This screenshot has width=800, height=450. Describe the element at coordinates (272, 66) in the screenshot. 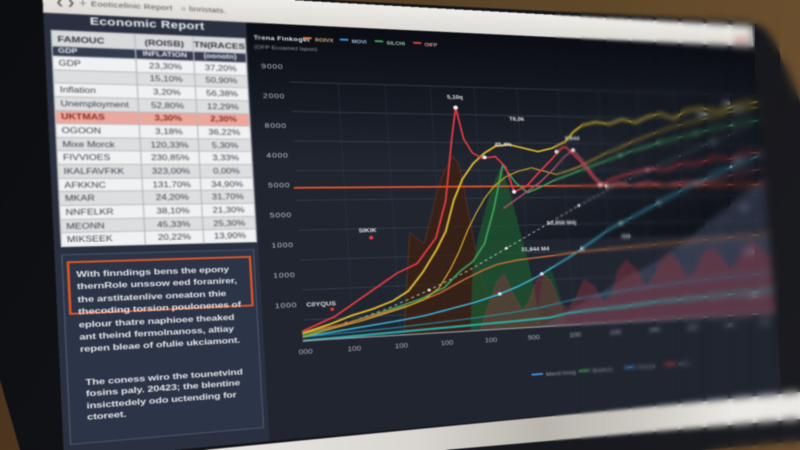

I see `svg-text: 9000` at that location.